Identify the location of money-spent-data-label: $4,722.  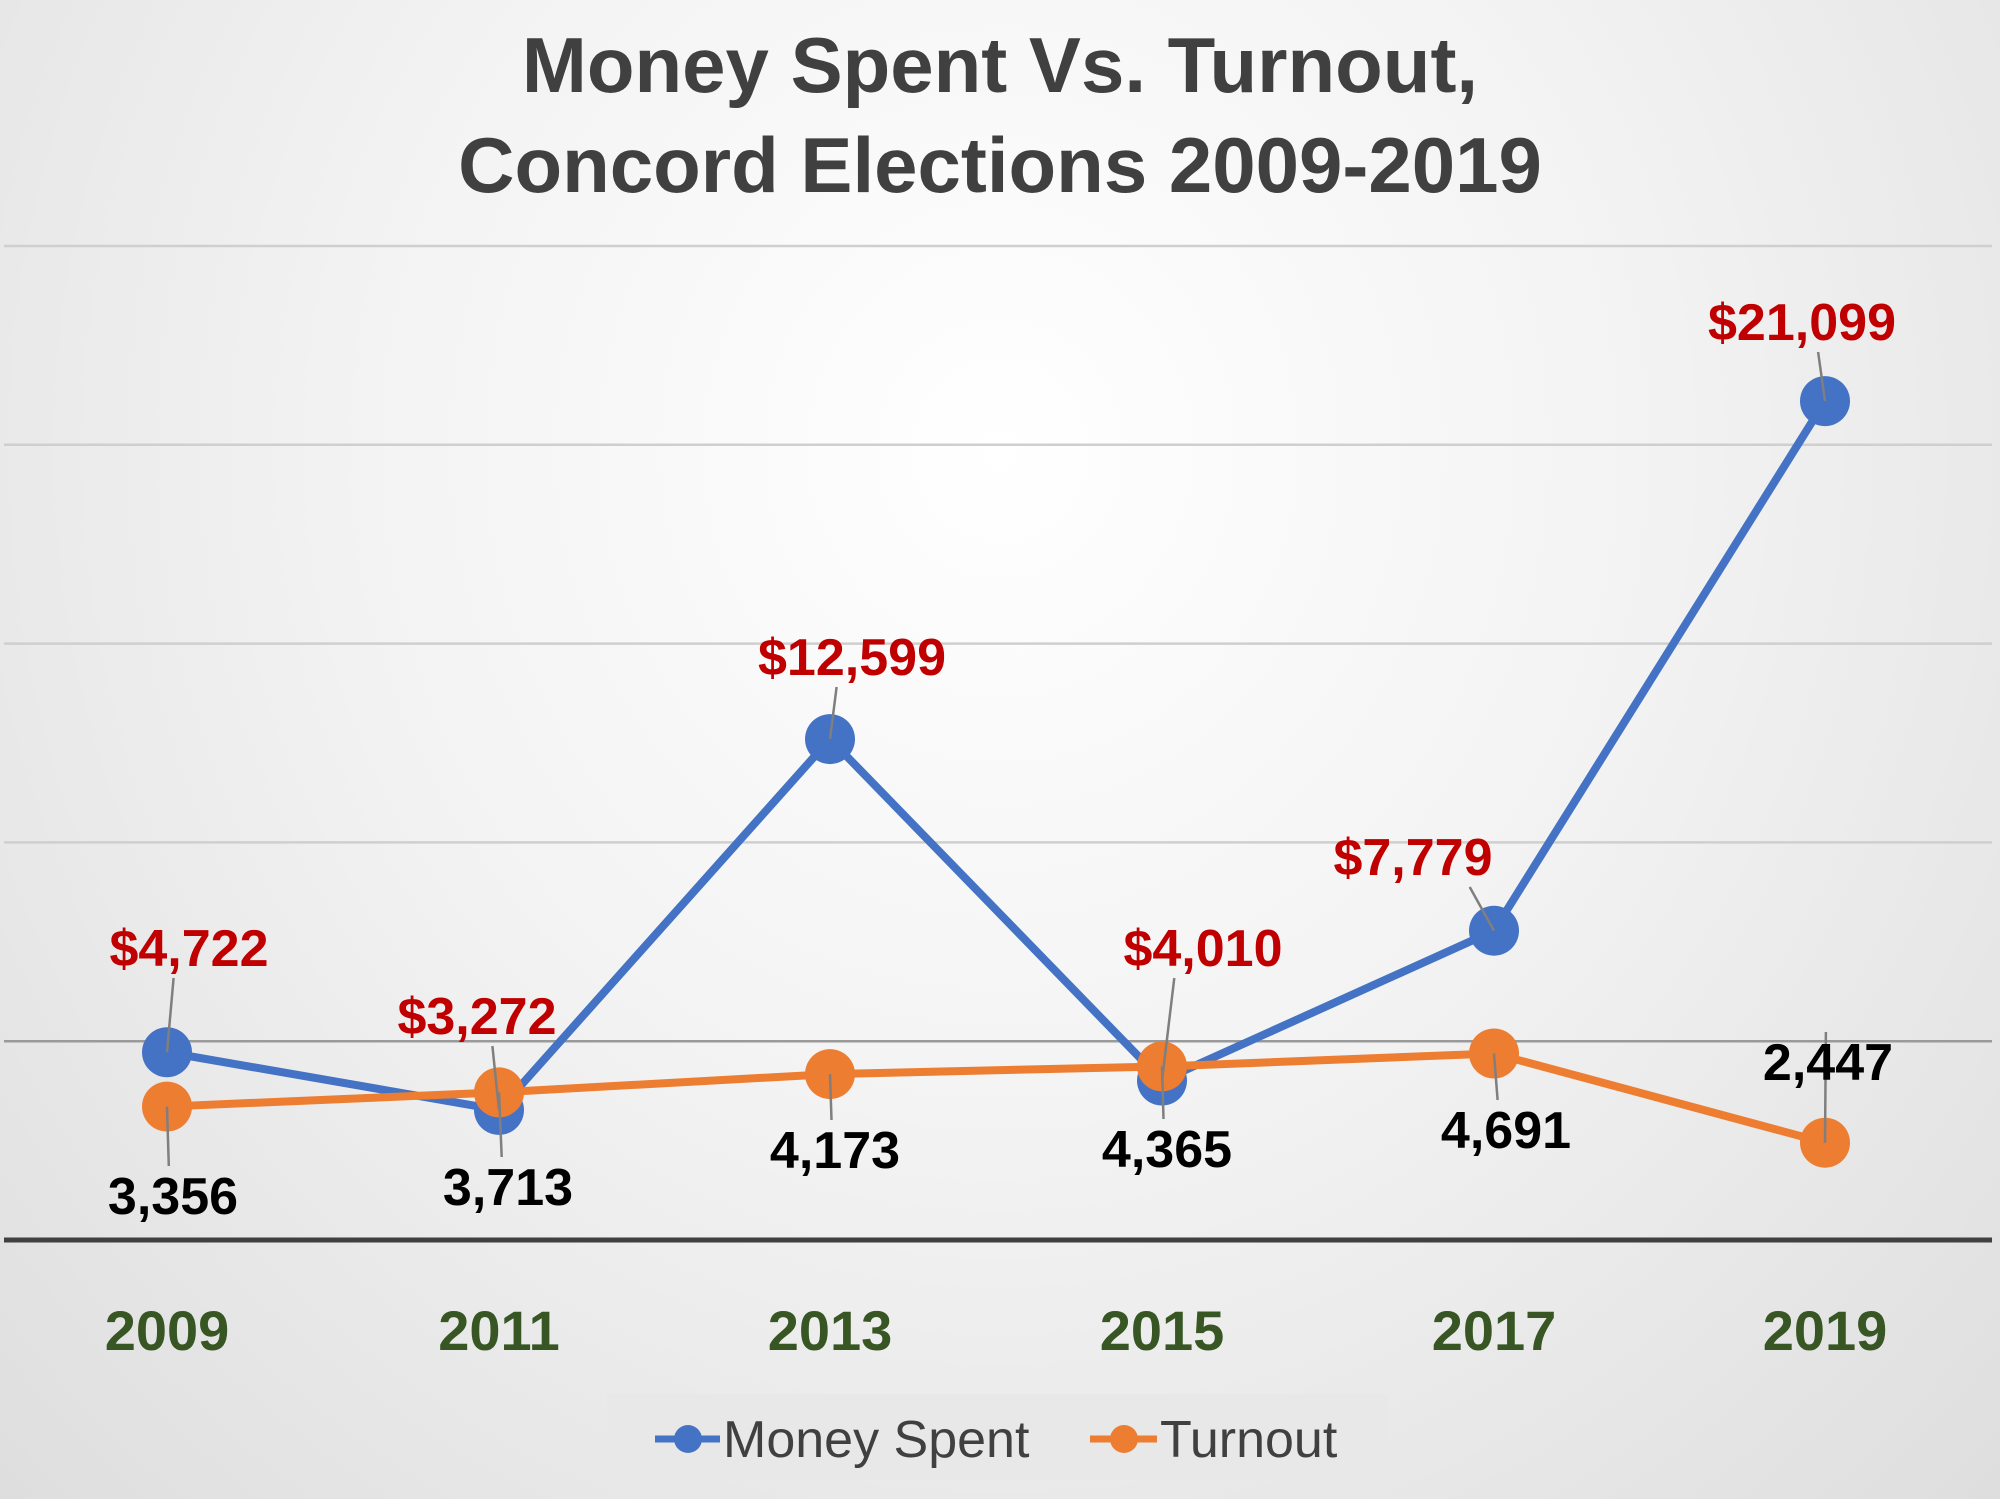
(188, 949).